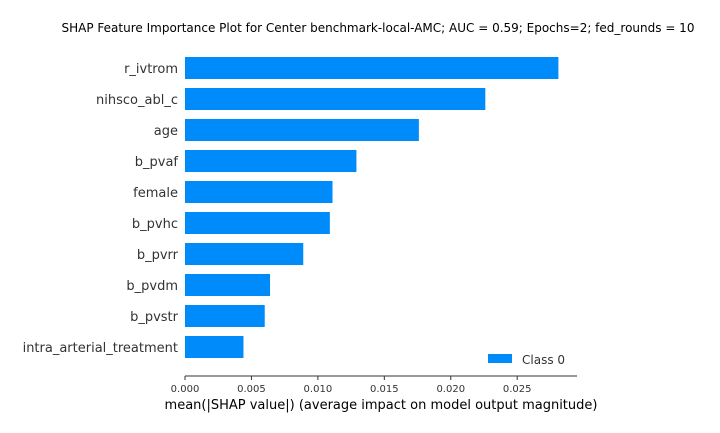  Describe the element at coordinates (154, 317) in the screenshot. I see `category-label-b_pvstr: b_pvstr` at that location.